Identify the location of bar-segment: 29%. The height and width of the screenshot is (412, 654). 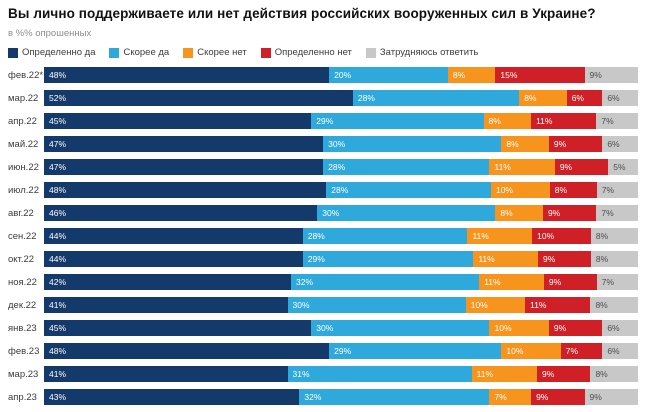
(415, 351).